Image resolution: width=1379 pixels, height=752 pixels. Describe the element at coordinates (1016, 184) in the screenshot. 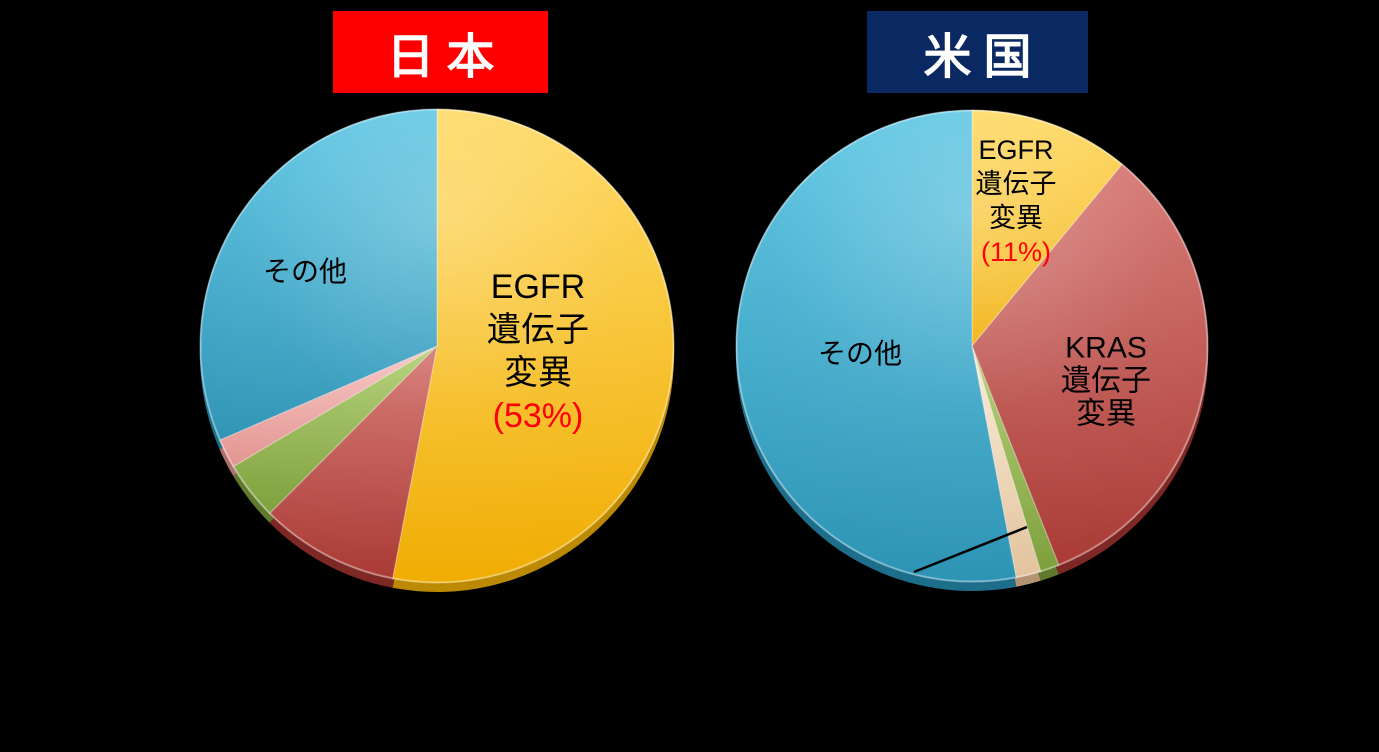

I see `label-us-egfr-line2: 遺伝子` at that location.